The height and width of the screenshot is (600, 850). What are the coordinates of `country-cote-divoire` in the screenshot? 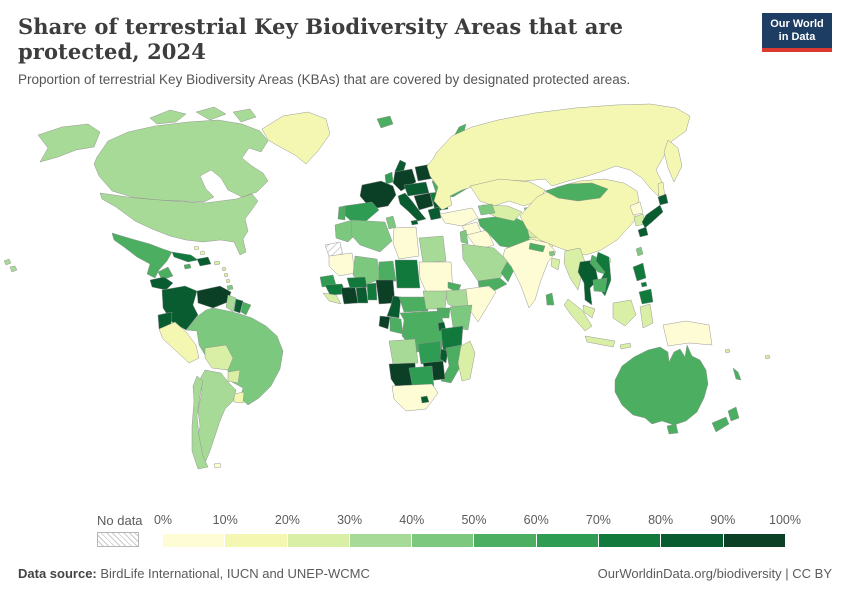 It's located at (349, 295).